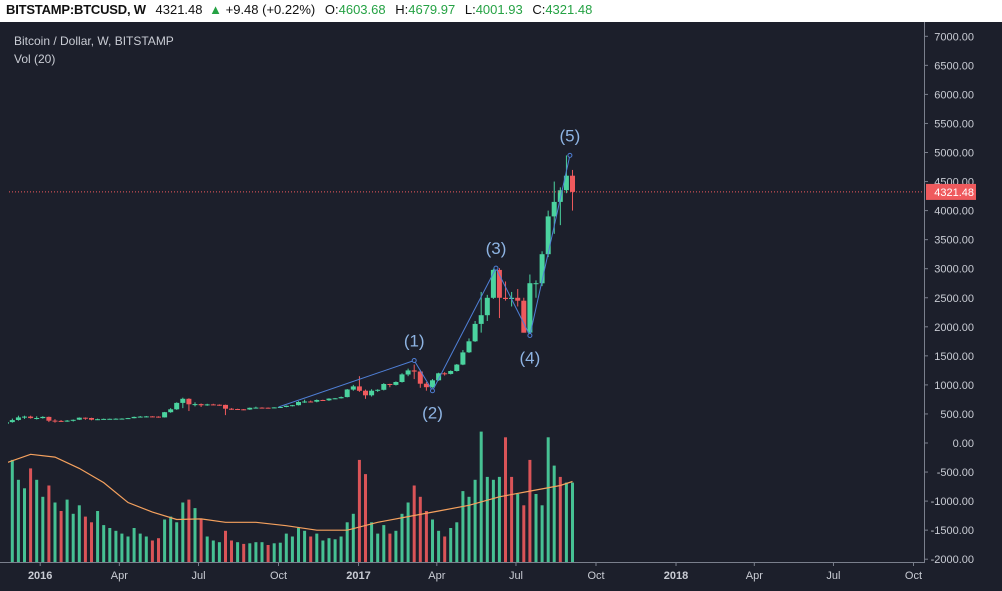  Describe the element at coordinates (954, 212) in the screenshot. I see `price-tick-label: 4000.00` at that location.